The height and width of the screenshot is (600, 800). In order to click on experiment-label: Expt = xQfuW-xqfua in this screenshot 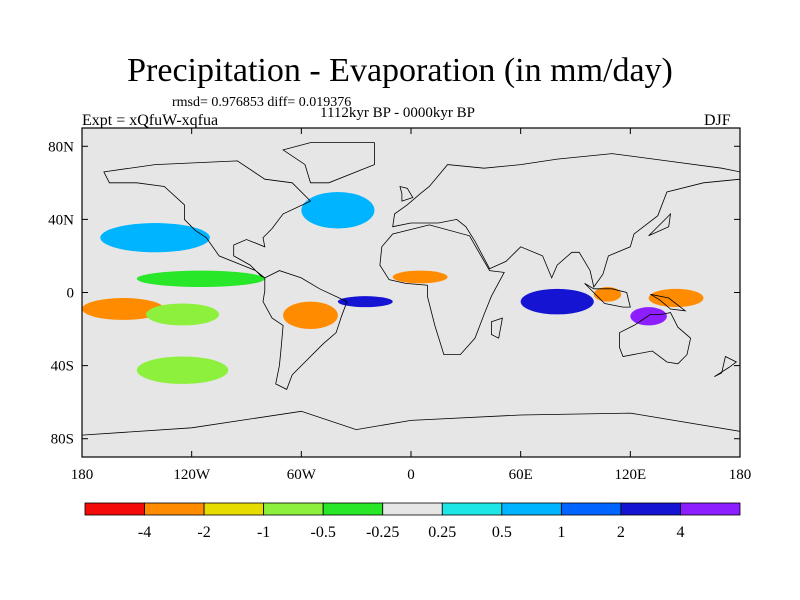, I will do `click(150, 120)`.